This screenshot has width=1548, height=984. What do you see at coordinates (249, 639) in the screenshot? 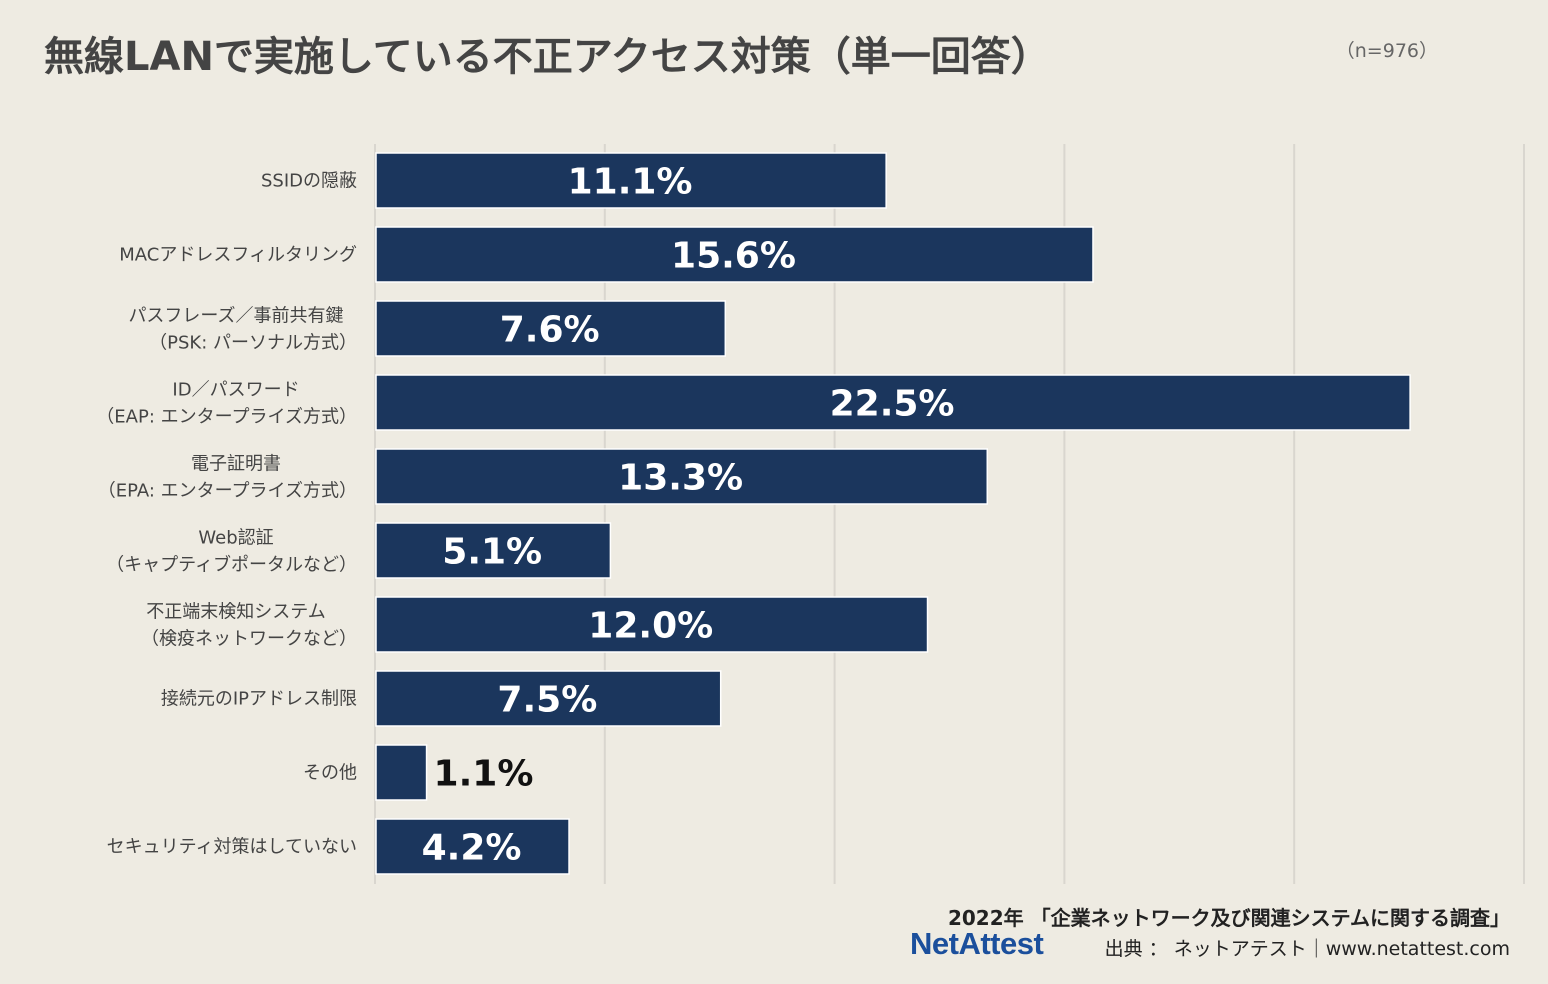
I see `category-label-sub: （検疫ネットワークなど）` at bounding box center [249, 639].